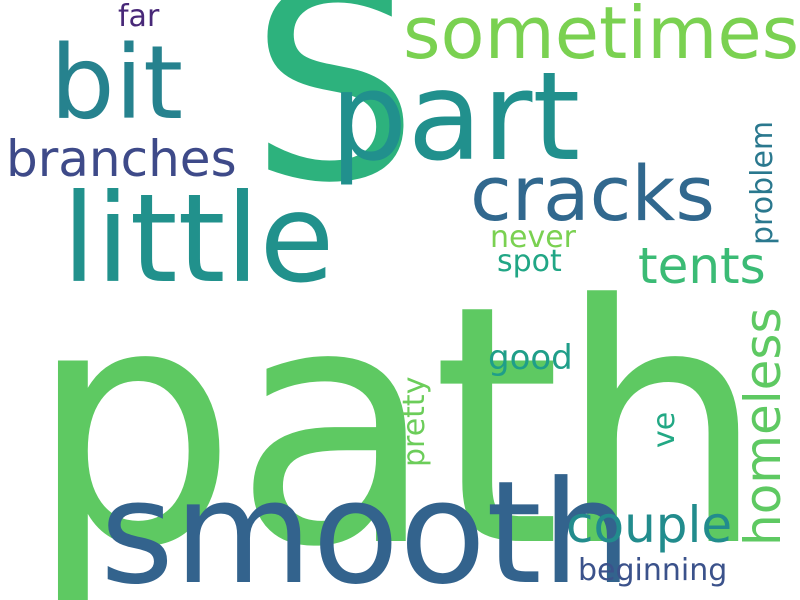 Image resolution: width=800 pixels, height=600 pixels. I want to click on word-problem: problem, so click(762, 182).